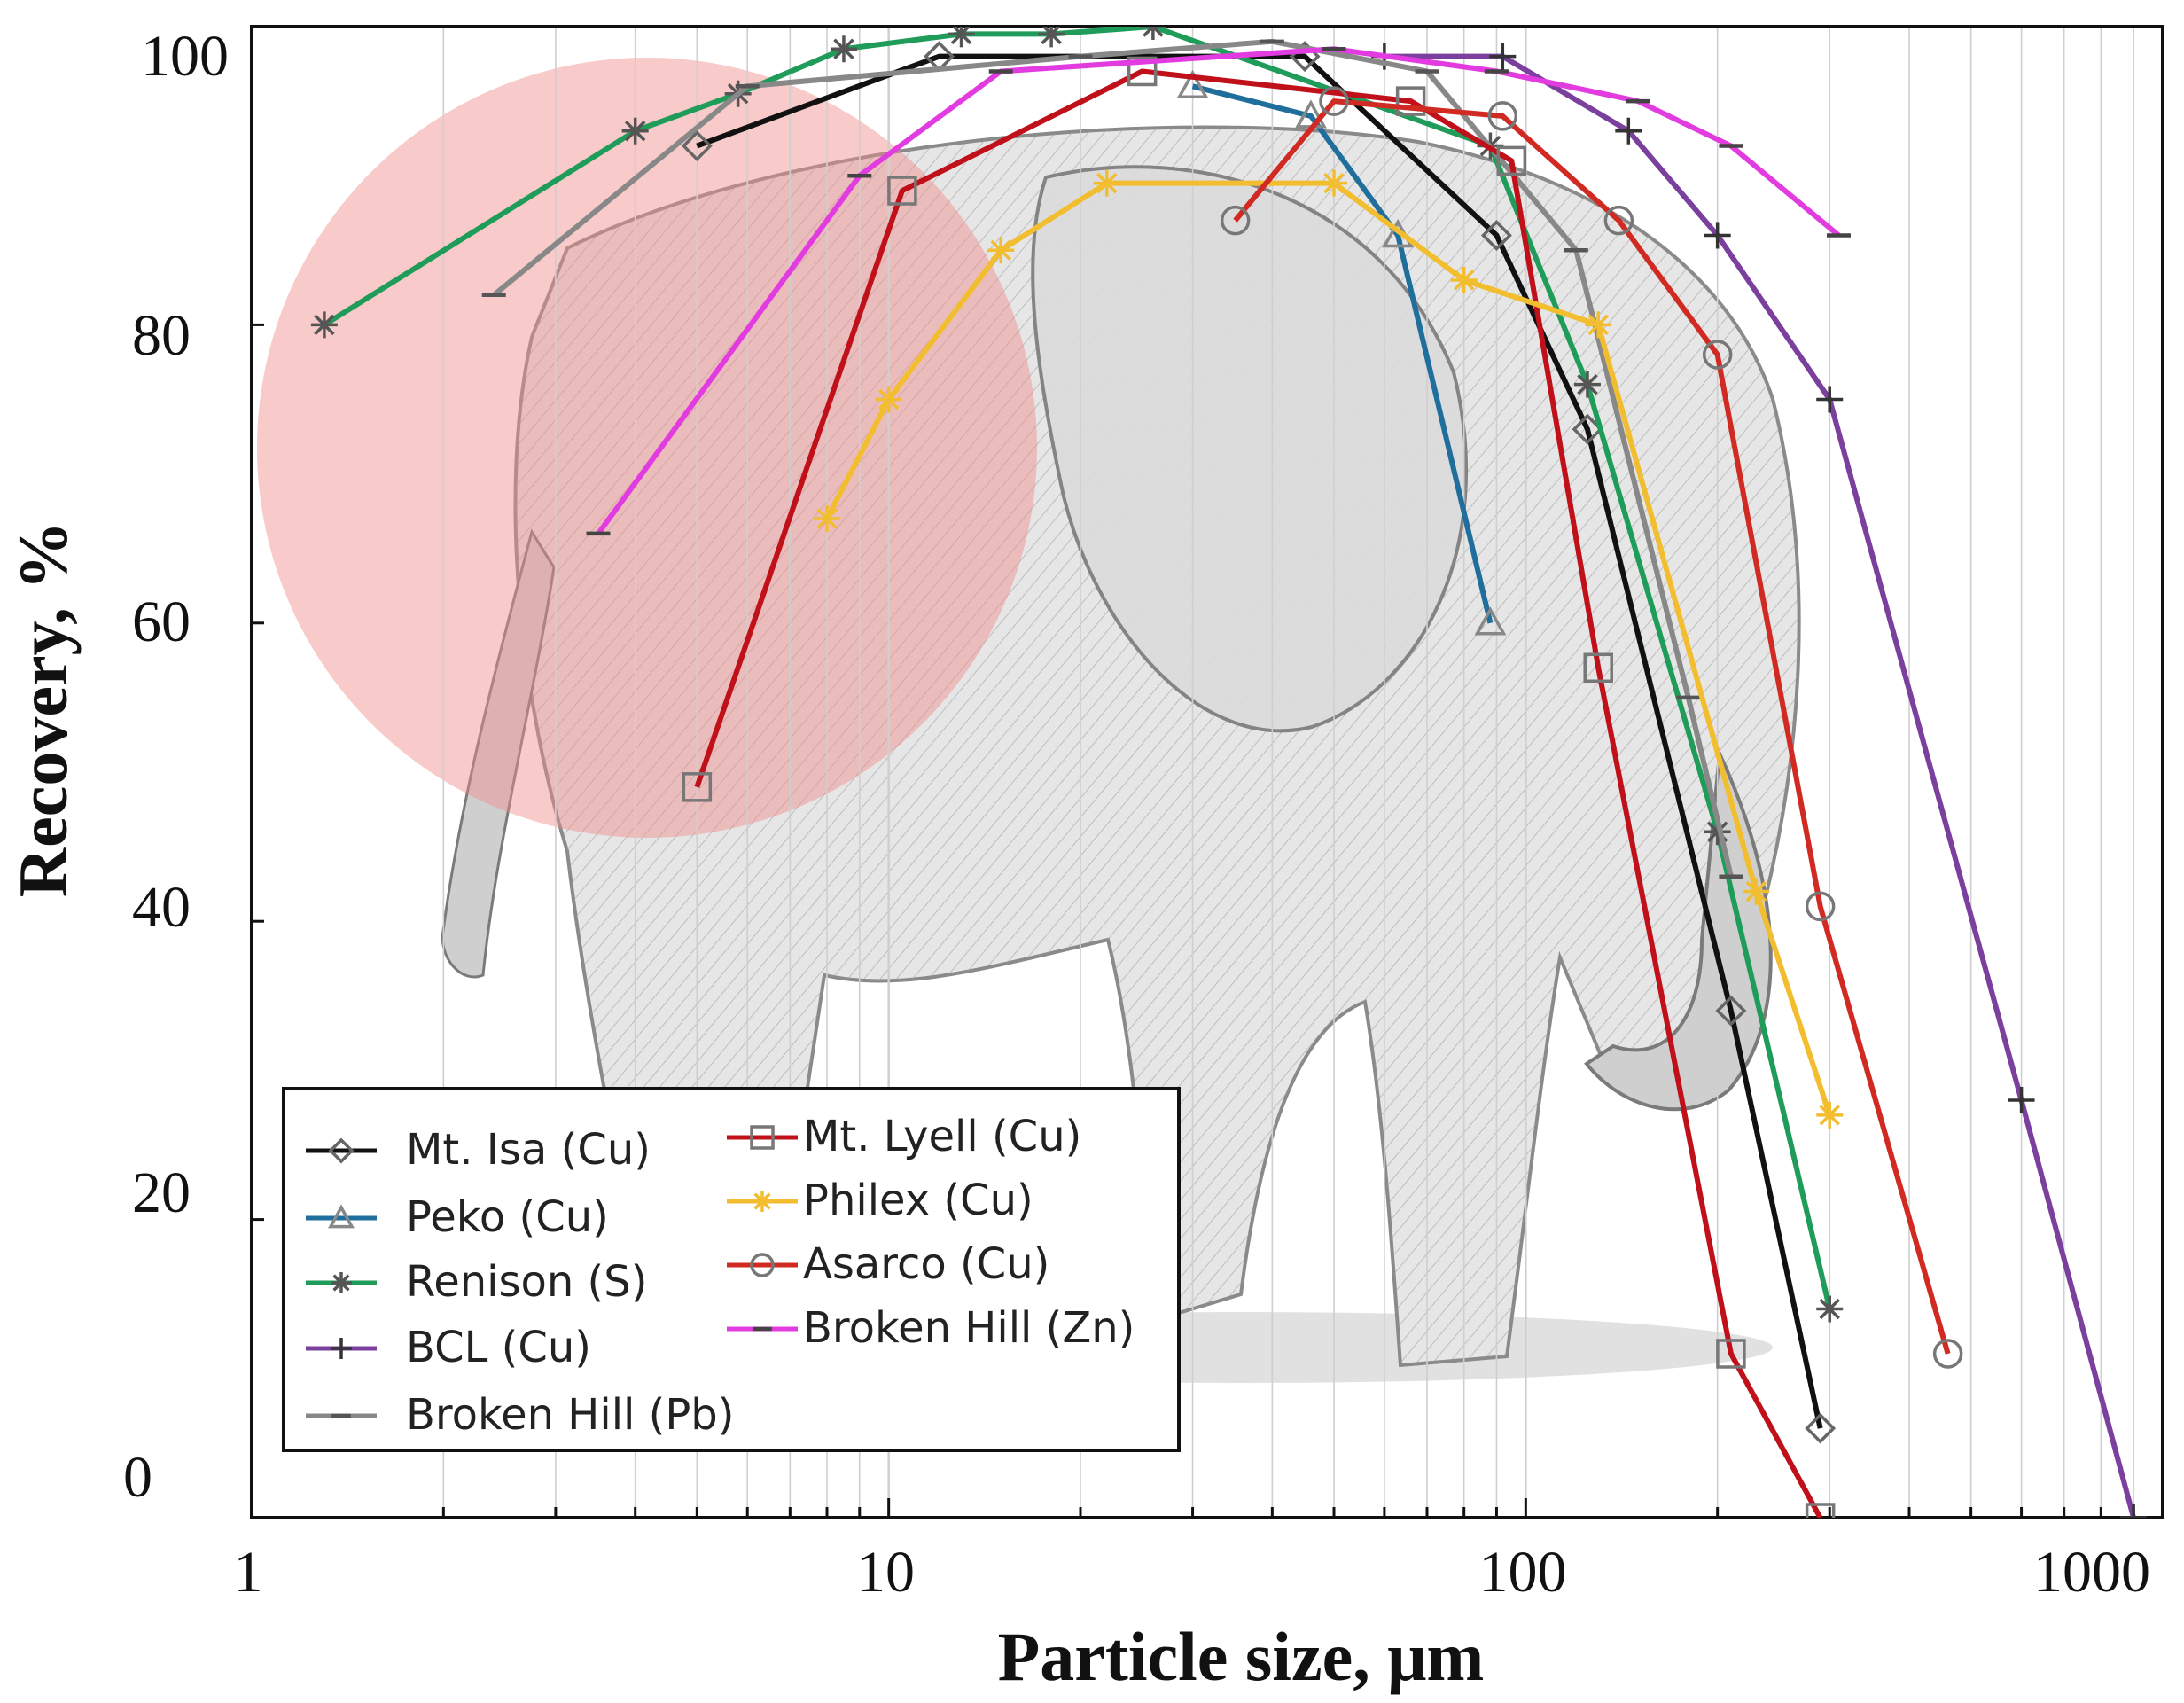 The image size is (2184, 1703). I want to click on legend-label: Broken Hill (Pb), so click(570, 1415).